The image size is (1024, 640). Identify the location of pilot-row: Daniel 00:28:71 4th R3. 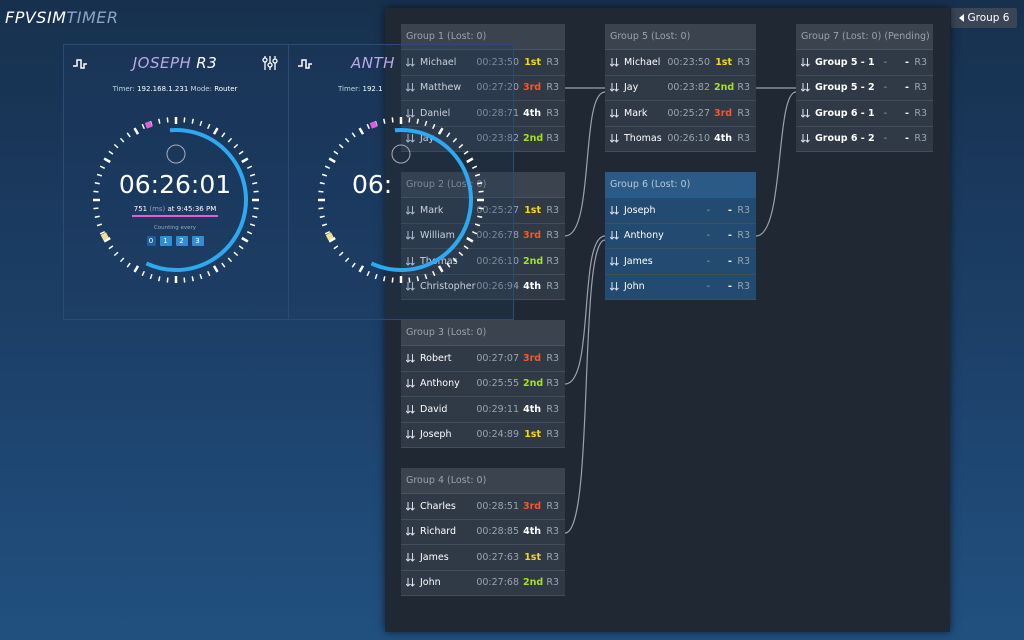
(483, 114).